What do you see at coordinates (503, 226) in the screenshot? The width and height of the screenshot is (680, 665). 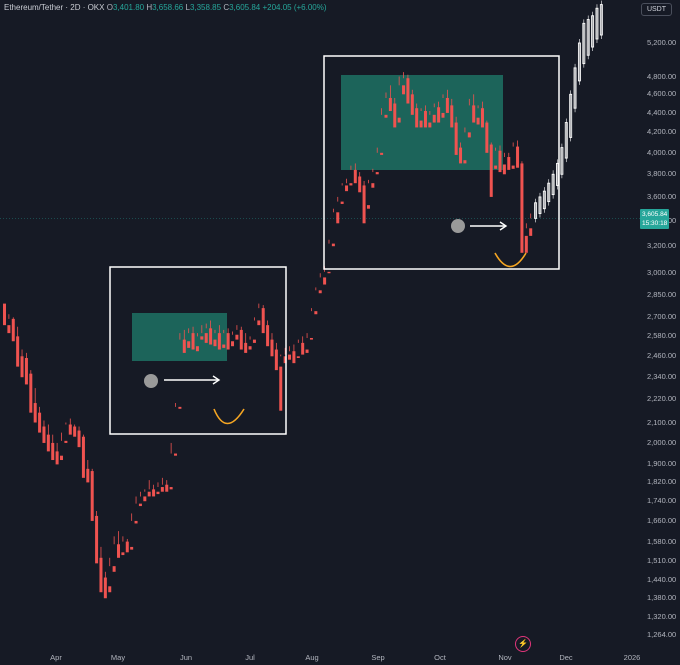 I see `arrow-head` at bounding box center [503, 226].